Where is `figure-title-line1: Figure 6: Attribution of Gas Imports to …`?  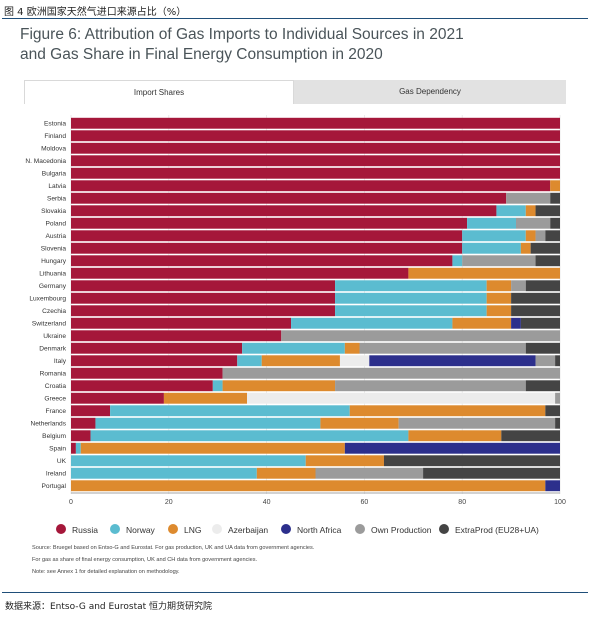
figure-title-line1: Figure 6: Attribution of Gas Imports to … is located at coordinates (242, 34).